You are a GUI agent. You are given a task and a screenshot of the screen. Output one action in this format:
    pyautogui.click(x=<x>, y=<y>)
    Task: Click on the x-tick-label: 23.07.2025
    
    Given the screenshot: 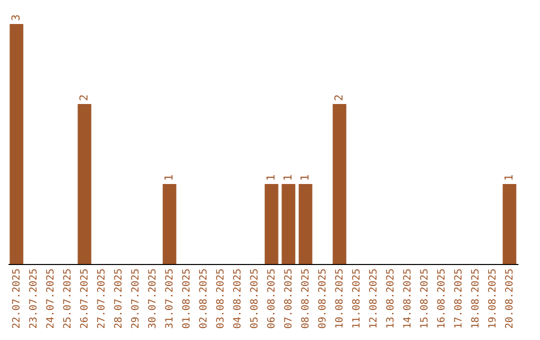 What is the action you would take?
    pyautogui.click(x=34, y=298)
    